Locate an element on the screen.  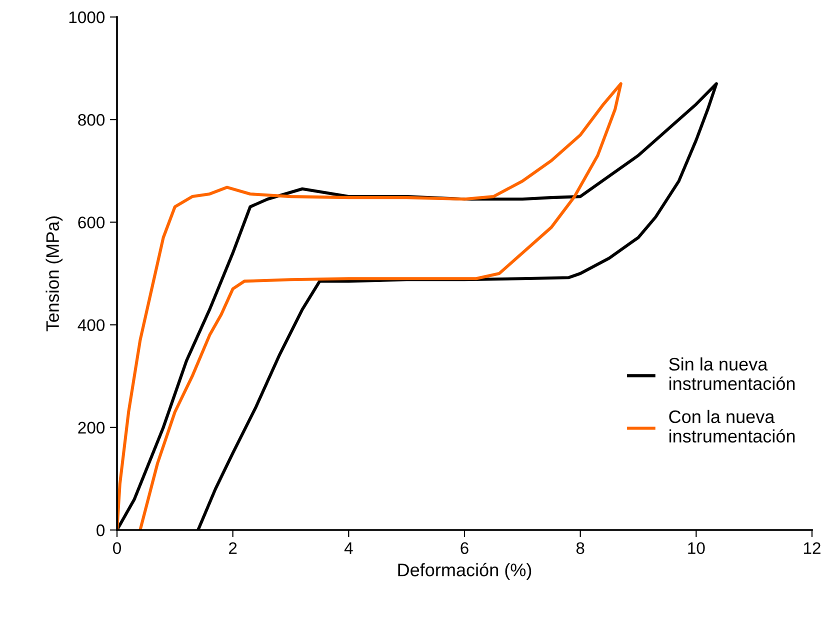
legend-label: Con la nueva instrumentación is located at coordinates (732, 426).